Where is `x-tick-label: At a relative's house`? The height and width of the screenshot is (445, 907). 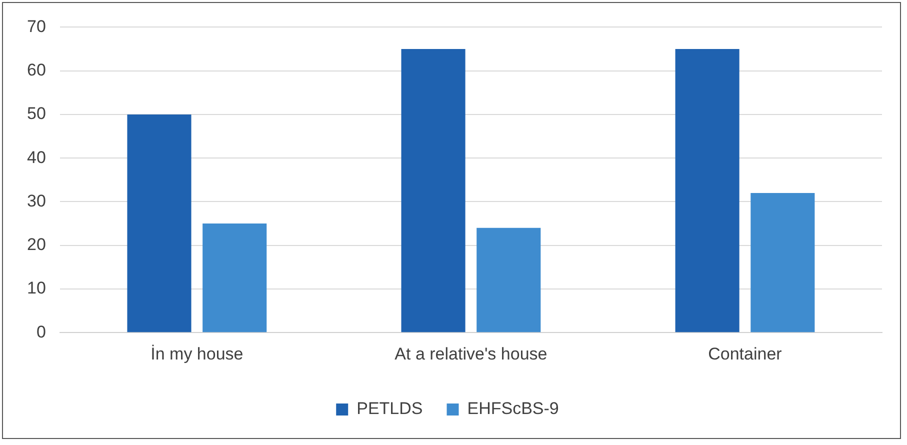 x-tick-label: At a relative's house is located at coordinates (471, 354).